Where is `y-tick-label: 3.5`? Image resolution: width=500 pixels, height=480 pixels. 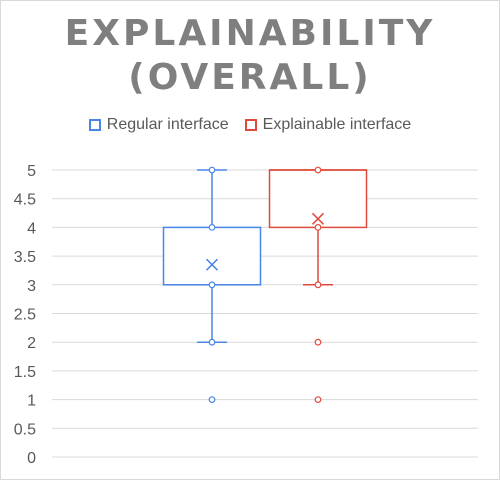 y-tick-label: 3.5 is located at coordinates (25, 257).